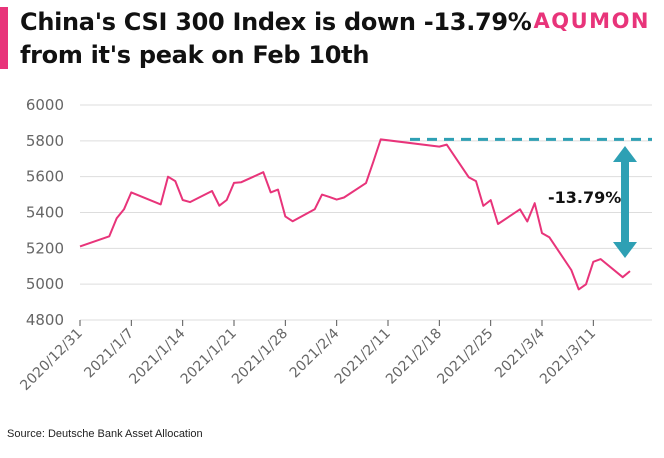 The height and width of the screenshot is (458, 664). I want to click on title-line-2: from it's peak on Feb 10th, so click(195, 55).